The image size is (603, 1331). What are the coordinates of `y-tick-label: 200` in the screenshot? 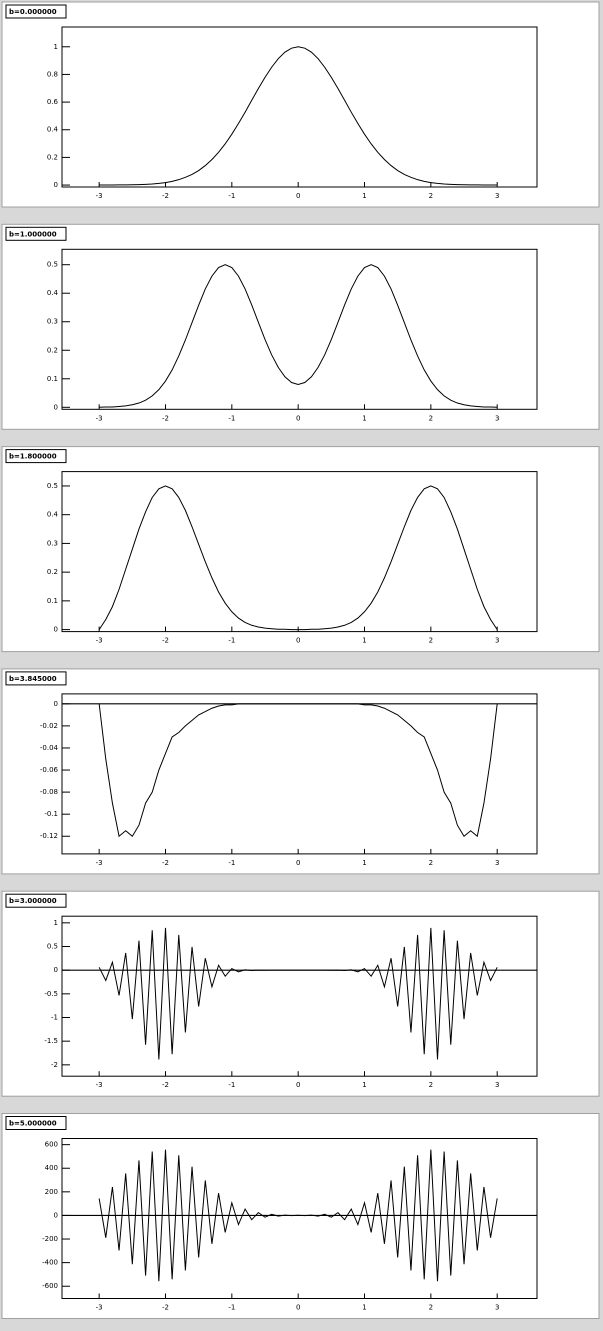 It's located at (51, 1192).